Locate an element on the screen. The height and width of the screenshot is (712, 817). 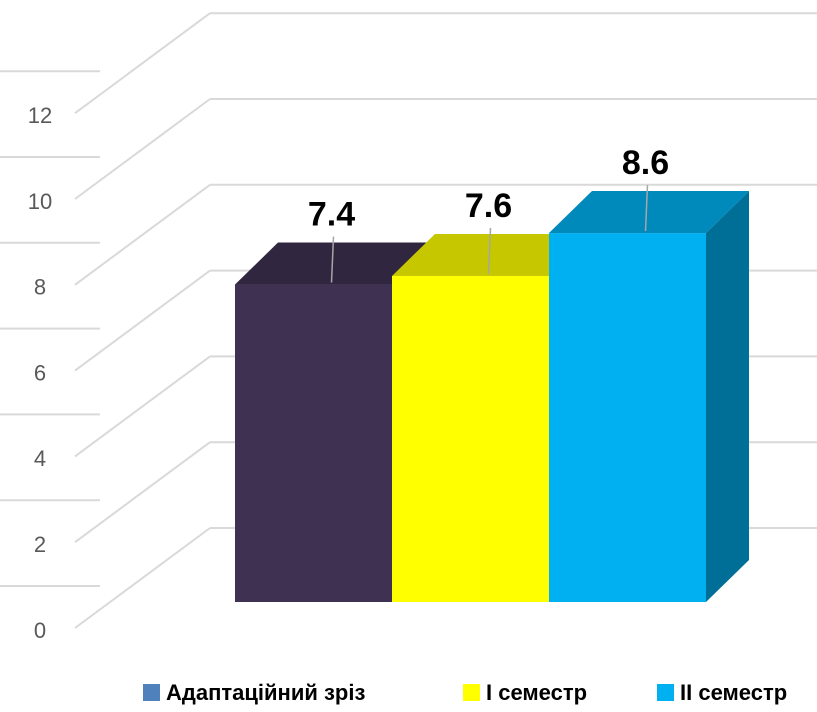
legend-label: I семестр is located at coordinates (536, 692).